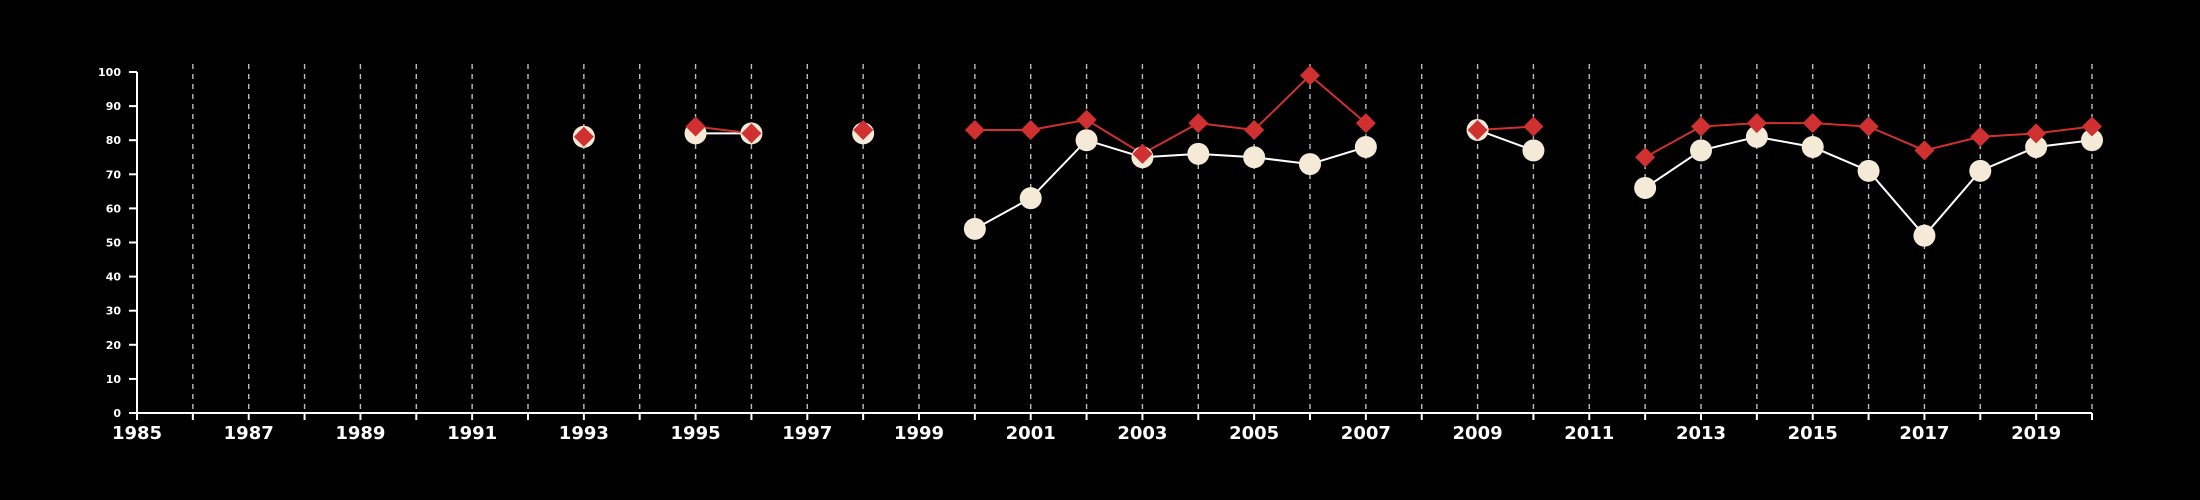 The height and width of the screenshot is (500, 2200). I want to click on x-tick-label-2013: 2013, so click(1701, 433).